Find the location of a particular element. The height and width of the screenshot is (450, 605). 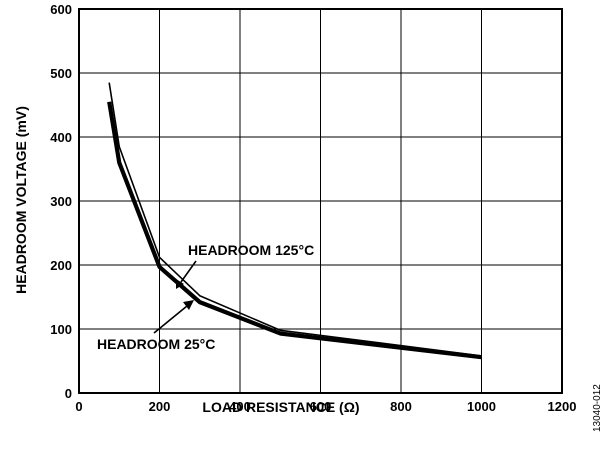

annotation-25c-arrowhead is located at coordinates (188, 305).